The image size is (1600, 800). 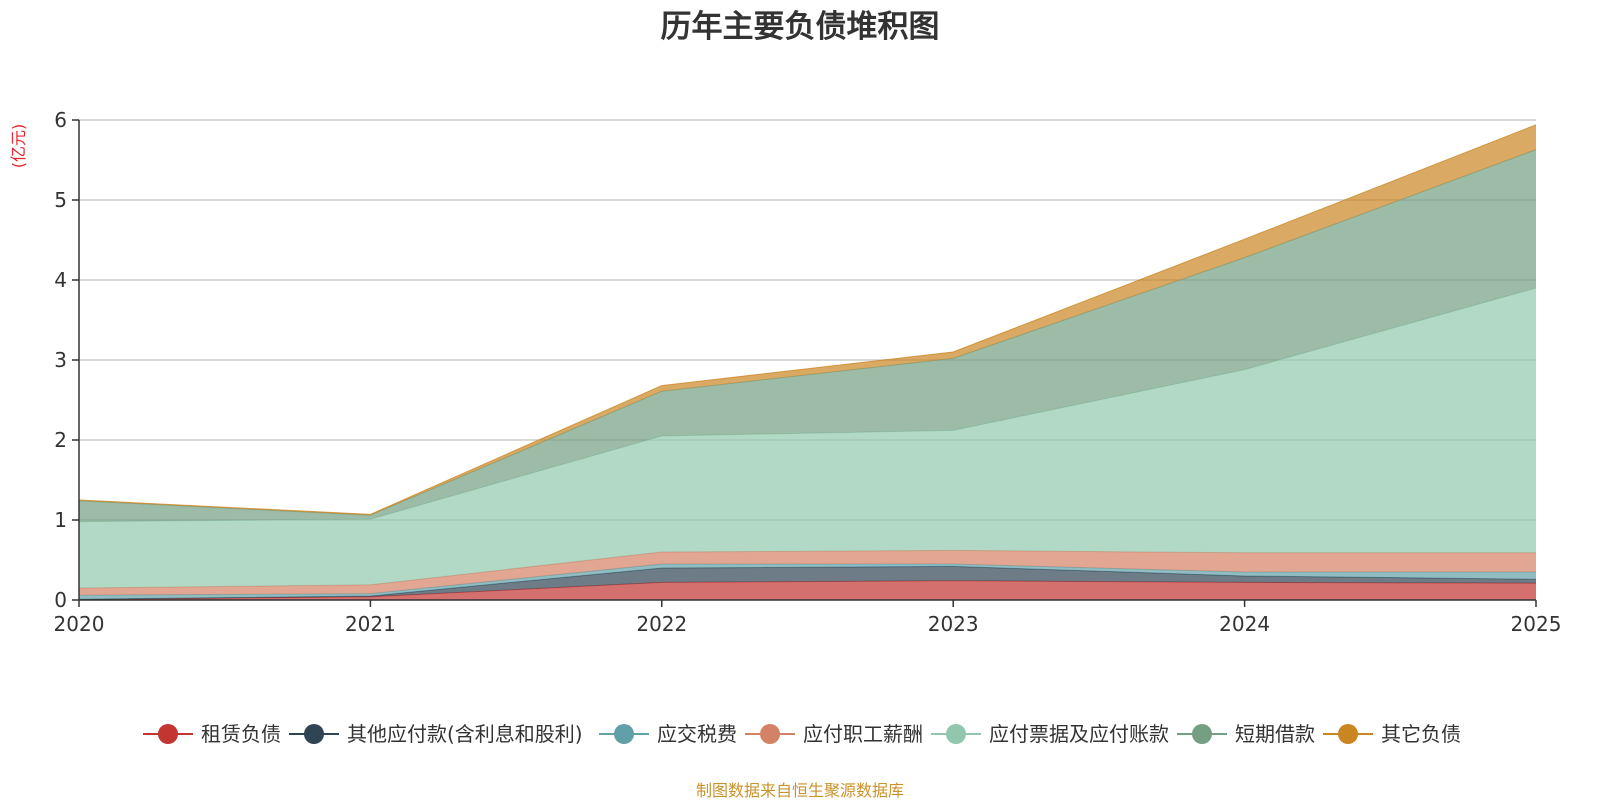 I want to click on legend-label: 短期借款, so click(x=1275, y=734).